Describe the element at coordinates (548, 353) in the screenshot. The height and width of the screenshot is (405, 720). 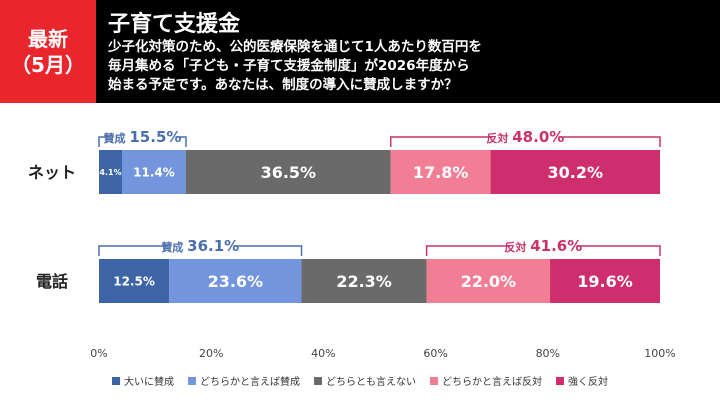
I see `x-tick-label: 80%` at that location.